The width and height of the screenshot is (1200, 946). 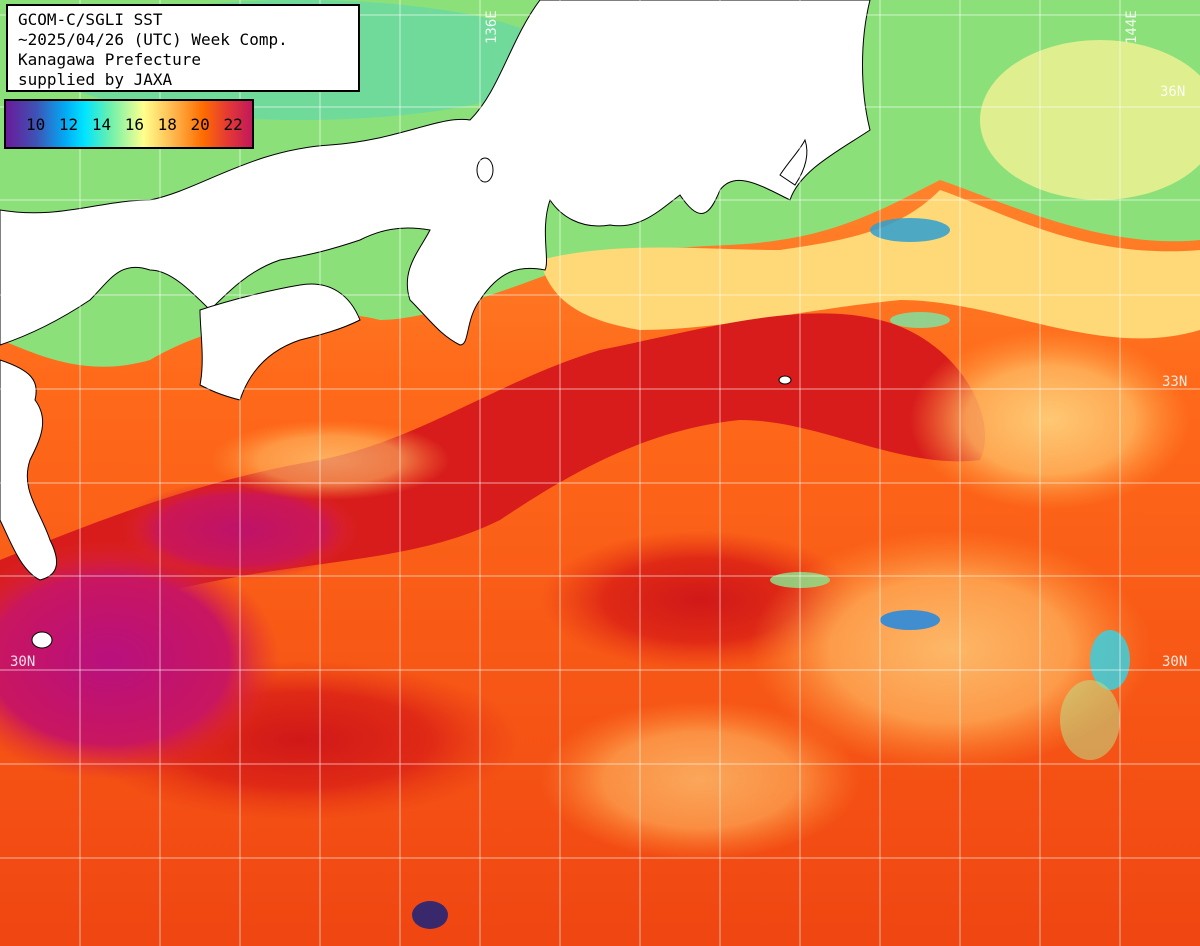 I want to click on lon-label-136e: 136E, so click(x=492, y=27).